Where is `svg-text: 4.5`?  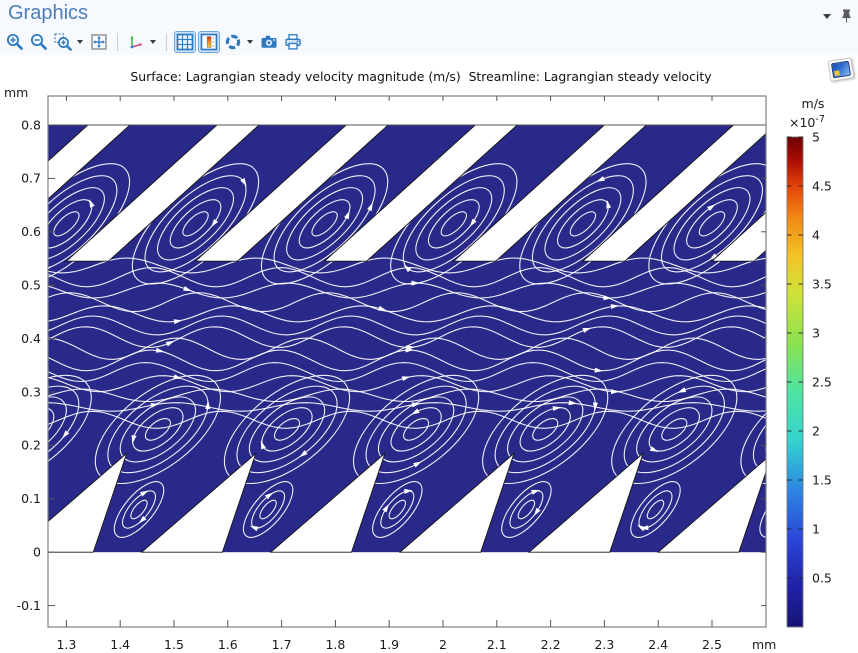
svg-text: 4.5 is located at coordinates (822, 185).